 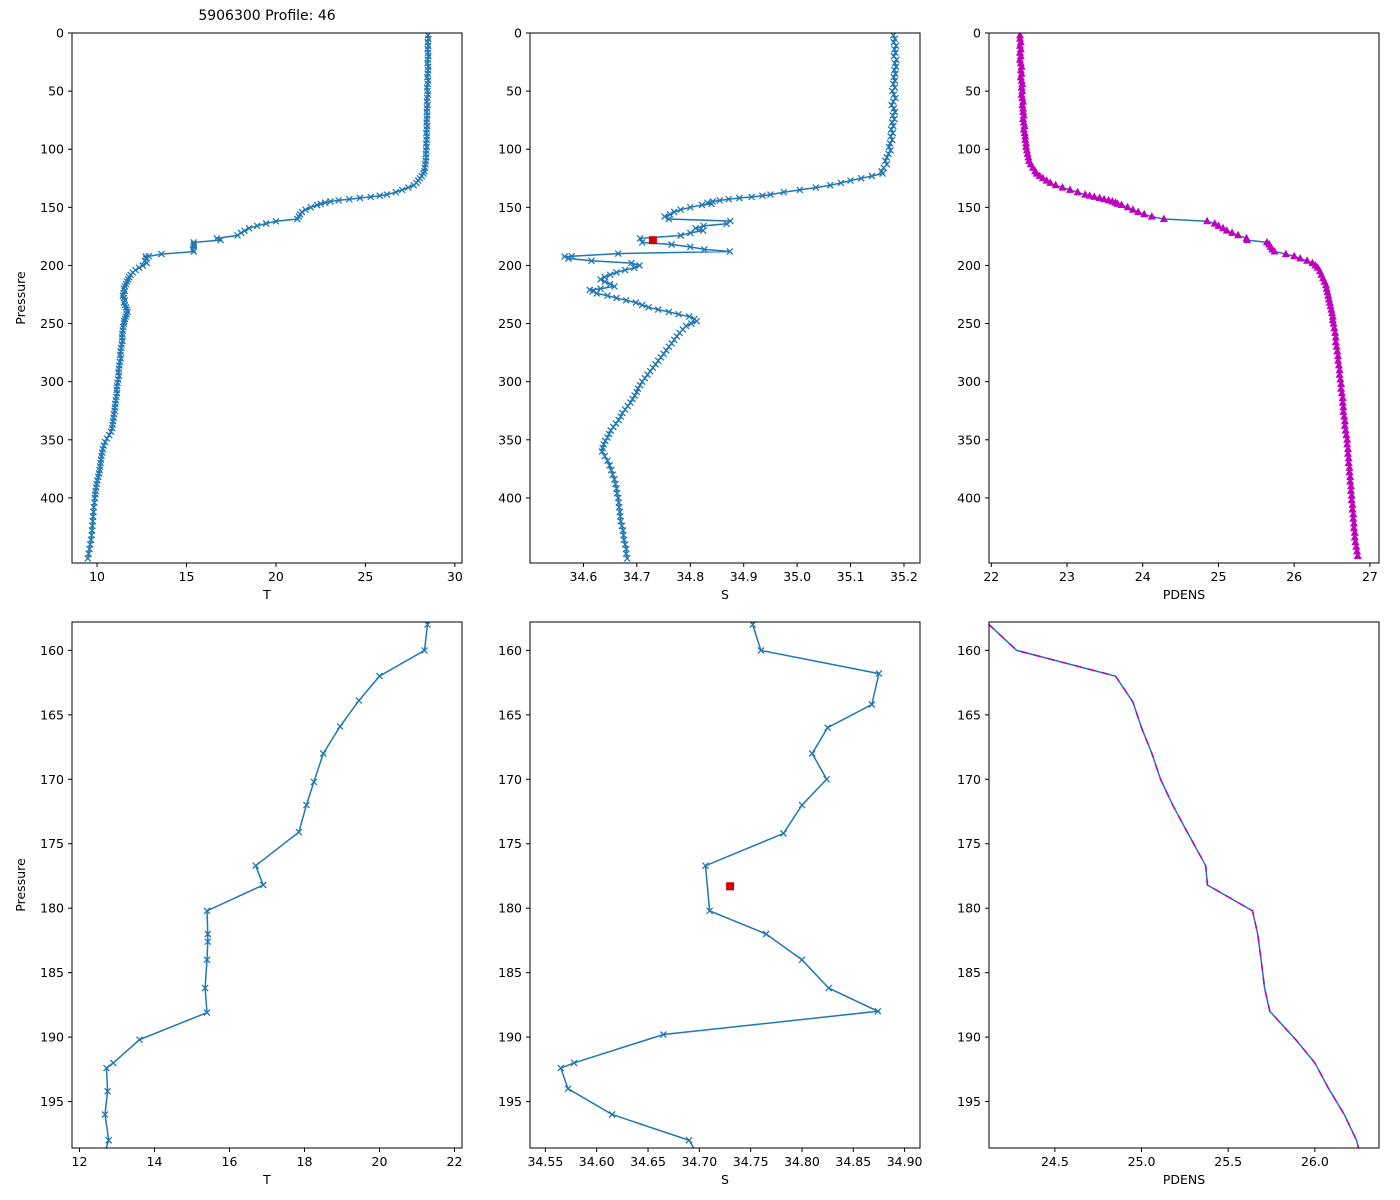 I want to click on x-markers-temperature-zoom, so click(x=266, y=883).